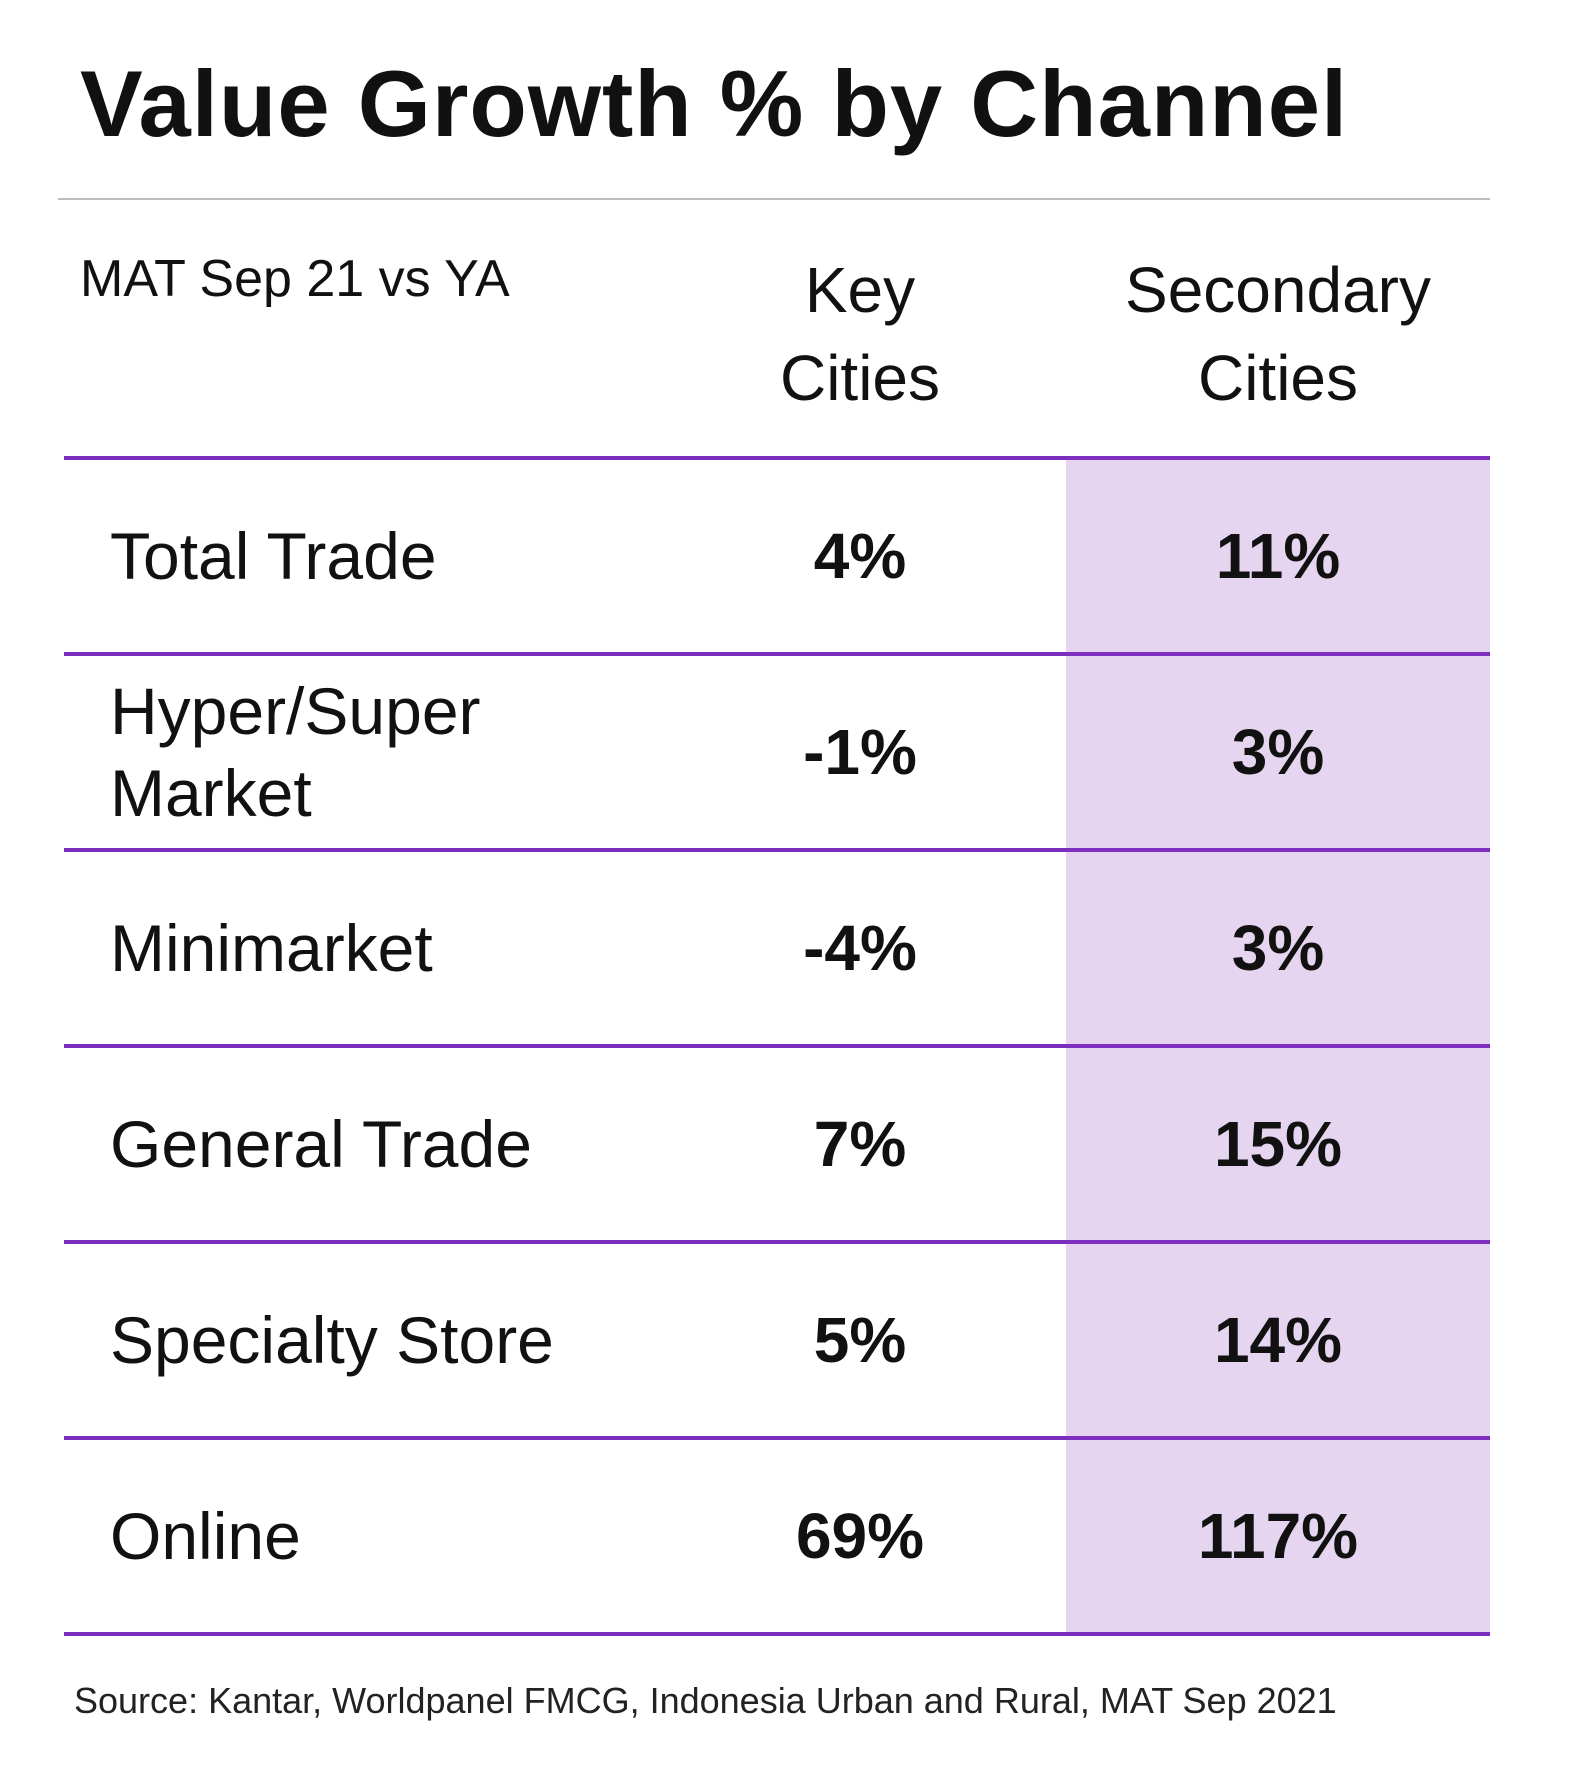 Image resolution: width=1582 pixels, height=1770 pixels. I want to click on channel-label: General Trade, so click(321, 1144).